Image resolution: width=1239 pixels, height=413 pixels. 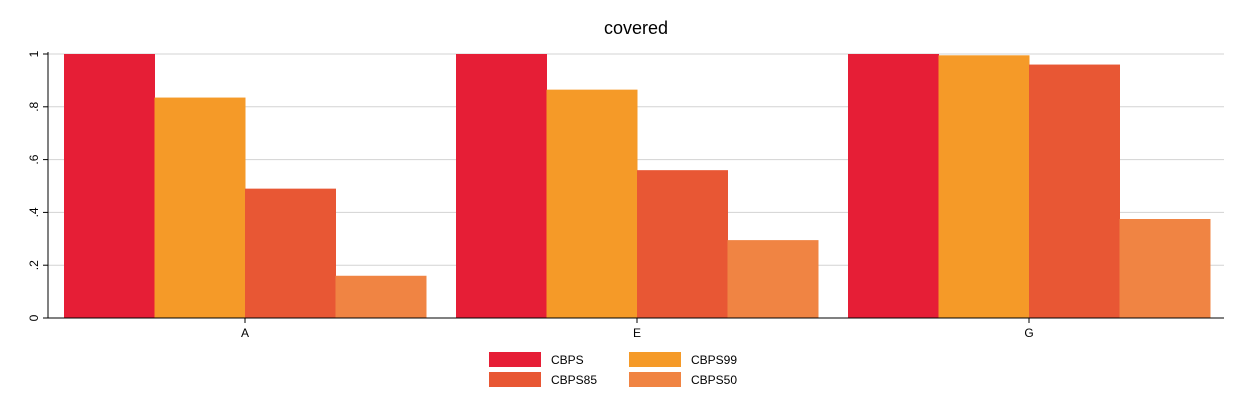 What do you see at coordinates (655, 359) in the screenshot?
I see `legend-swatch-cbps99` at bounding box center [655, 359].